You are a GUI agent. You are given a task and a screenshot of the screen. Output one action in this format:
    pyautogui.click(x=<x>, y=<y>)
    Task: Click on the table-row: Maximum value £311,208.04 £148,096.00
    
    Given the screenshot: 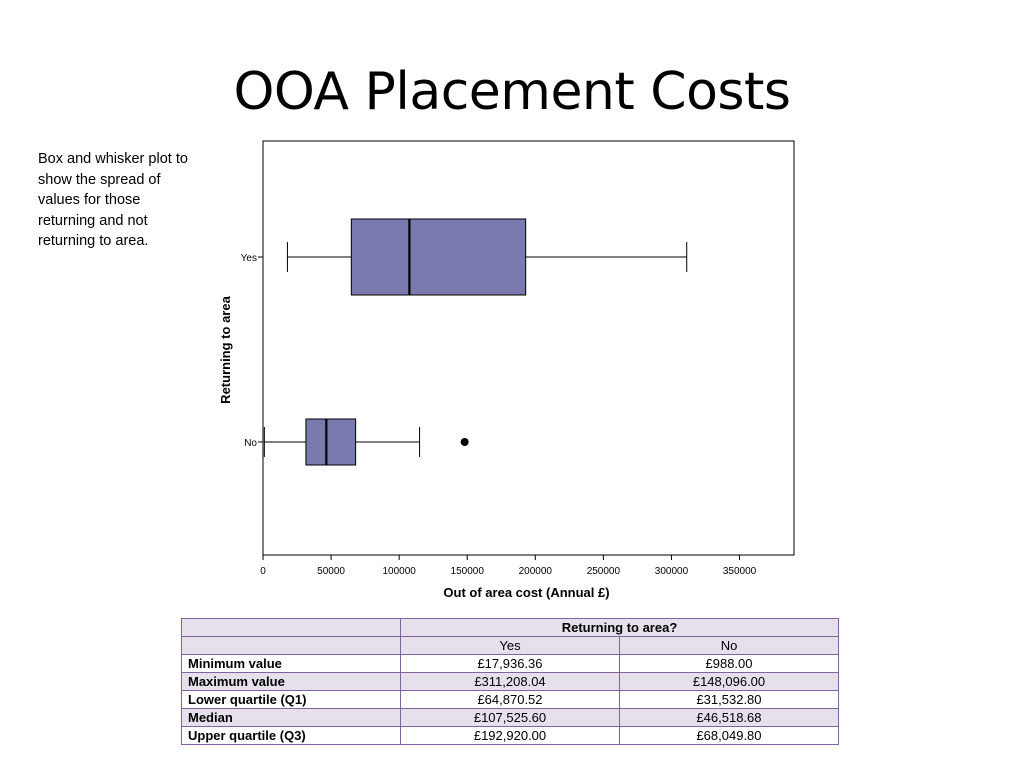 What is the action you would take?
    pyautogui.click(x=510, y=681)
    